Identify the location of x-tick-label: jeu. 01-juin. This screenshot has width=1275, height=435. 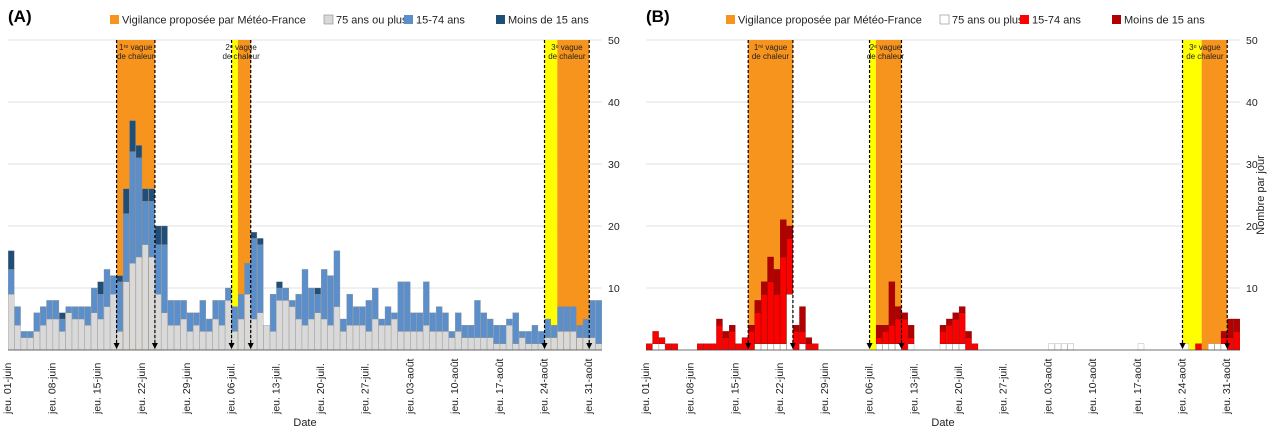
(646, 388).